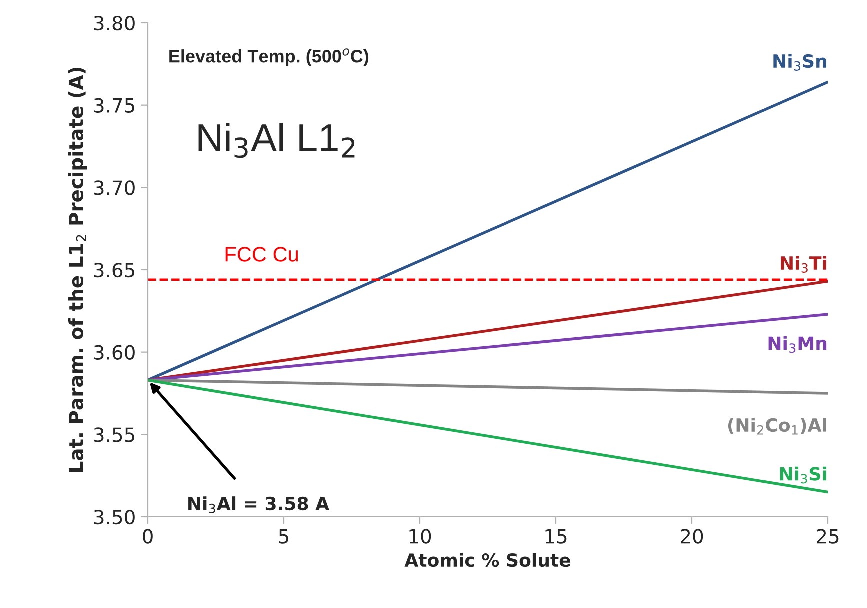 Image resolution: width=867 pixels, height=608 pixels. What do you see at coordinates (114, 105) in the screenshot?
I see `y-tick-label: 3.75` at bounding box center [114, 105].